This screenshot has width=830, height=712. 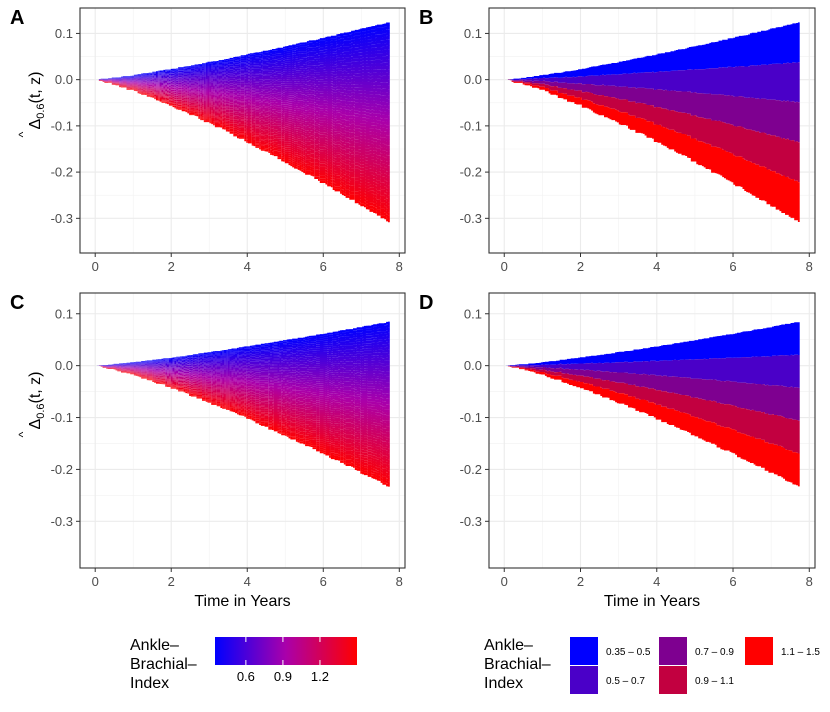 What do you see at coordinates (426, 18) in the screenshot?
I see `panel-tag: B` at bounding box center [426, 18].